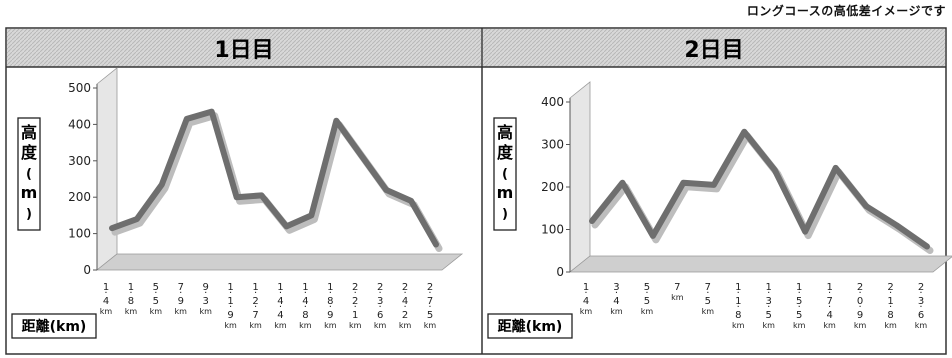 This screenshot has height=358, width=952. Describe the element at coordinates (243, 50) in the screenshot. I see `panel-title: 1日目` at that location.